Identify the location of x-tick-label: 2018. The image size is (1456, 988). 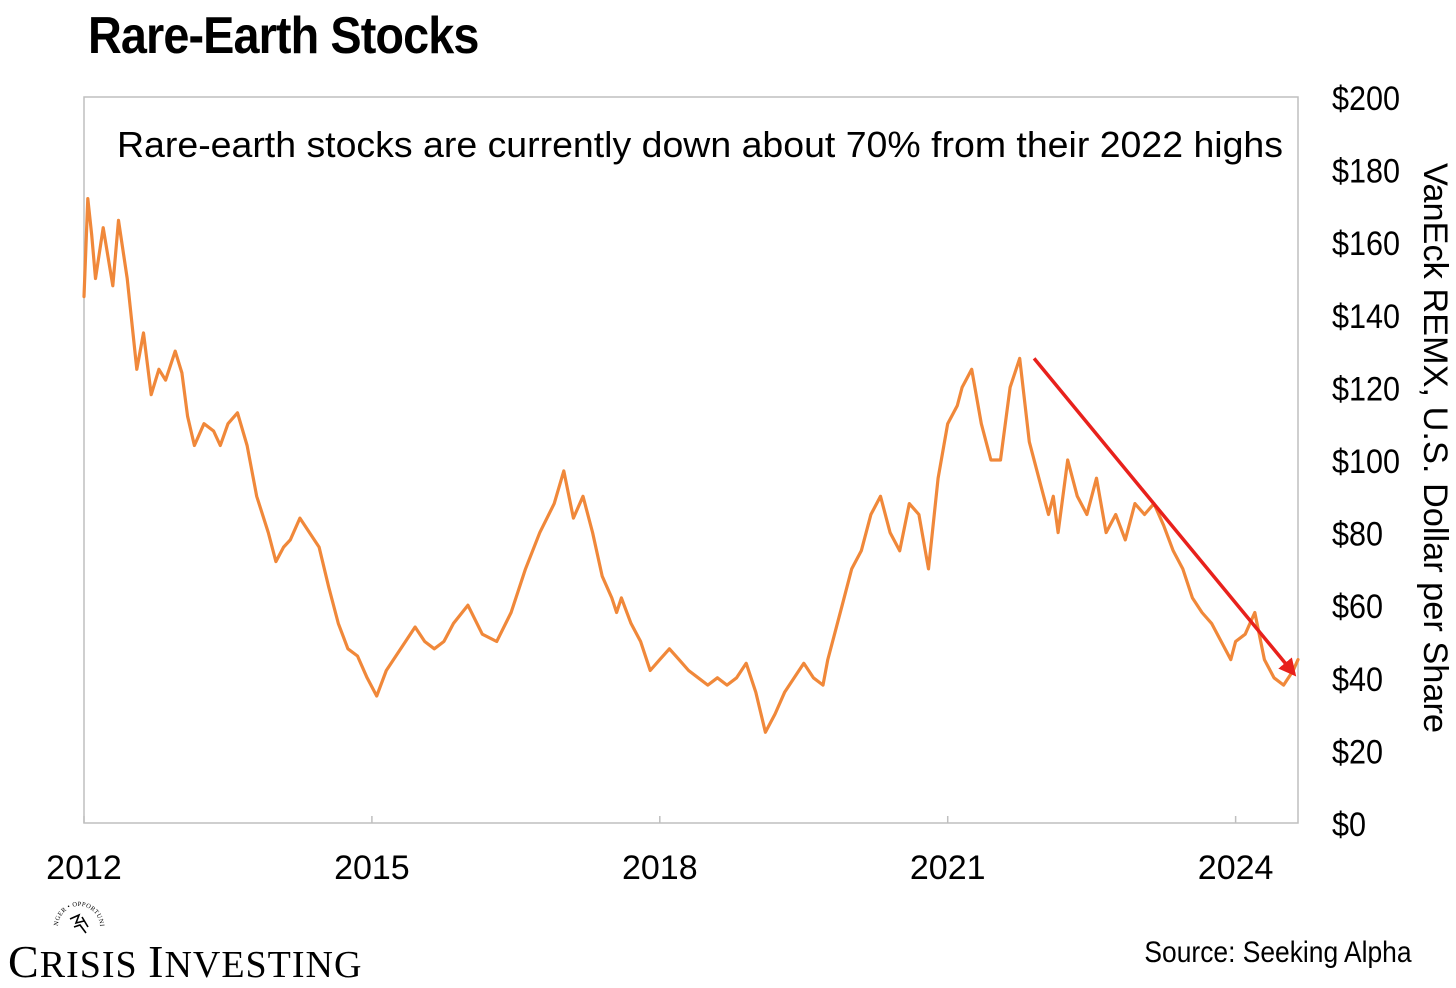
(660, 868).